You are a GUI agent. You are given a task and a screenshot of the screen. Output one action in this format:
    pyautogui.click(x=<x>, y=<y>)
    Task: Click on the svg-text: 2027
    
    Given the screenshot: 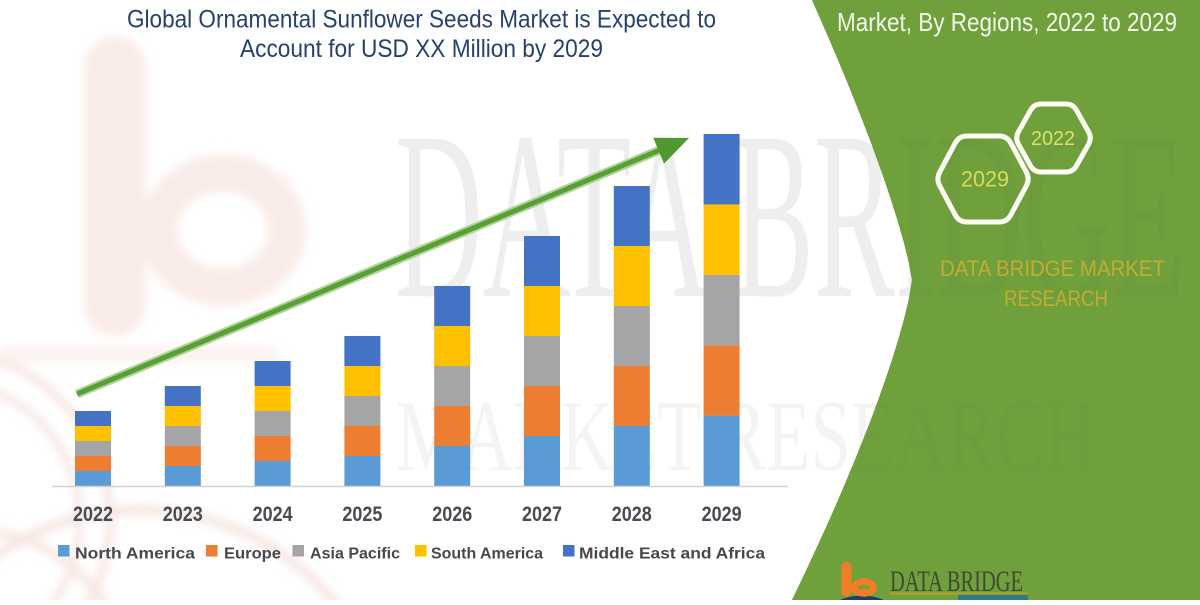 What is the action you would take?
    pyautogui.click(x=542, y=514)
    